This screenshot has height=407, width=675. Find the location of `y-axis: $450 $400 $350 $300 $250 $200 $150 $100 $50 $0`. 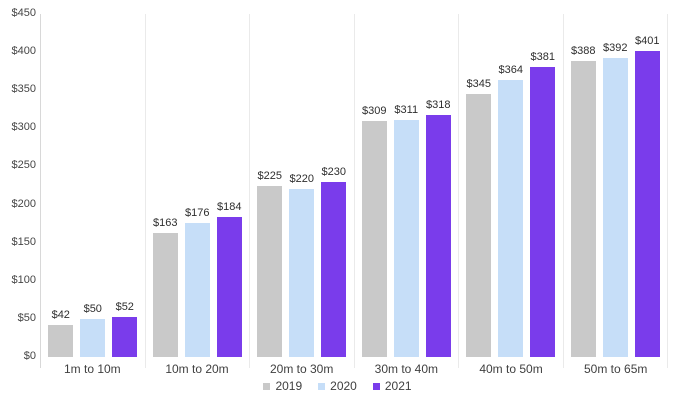

y-axis: $450 $400 $350 $300 $250 $200 $150 $100 $50 $0 is located at coordinates (18, 203).